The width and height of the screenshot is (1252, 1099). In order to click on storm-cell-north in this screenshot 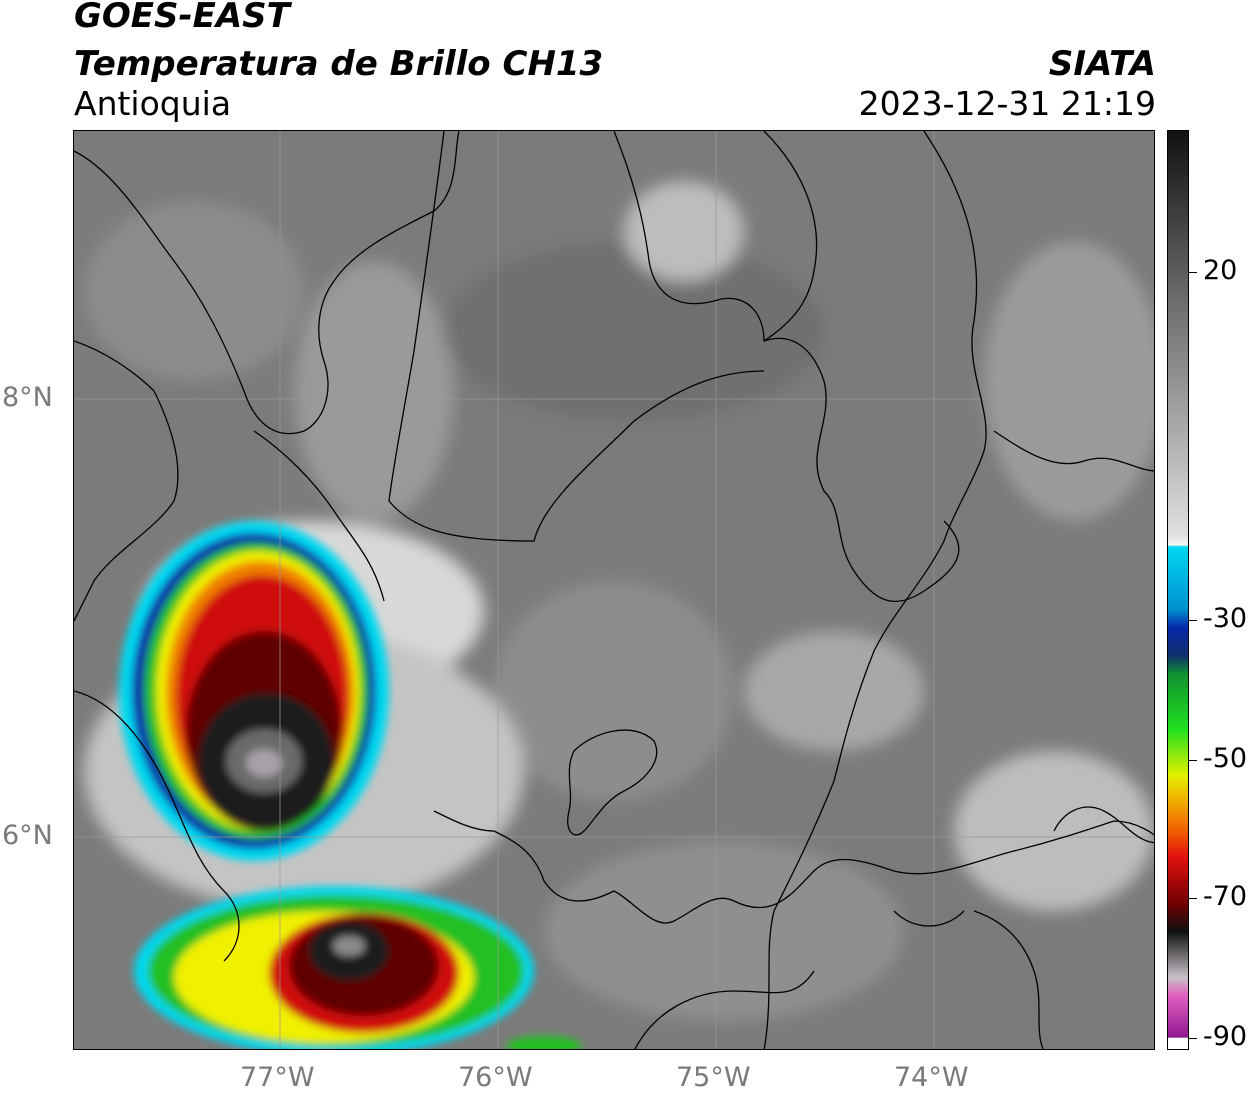, I will do `click(254, 691)`.